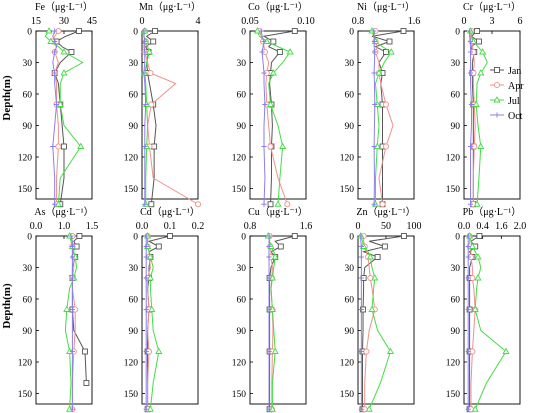 Image resolution: width=550 pixels, height=413 pixels. Describe the element at coordinates (488, 322) in the screenshot. I see `series-jul` at that location.